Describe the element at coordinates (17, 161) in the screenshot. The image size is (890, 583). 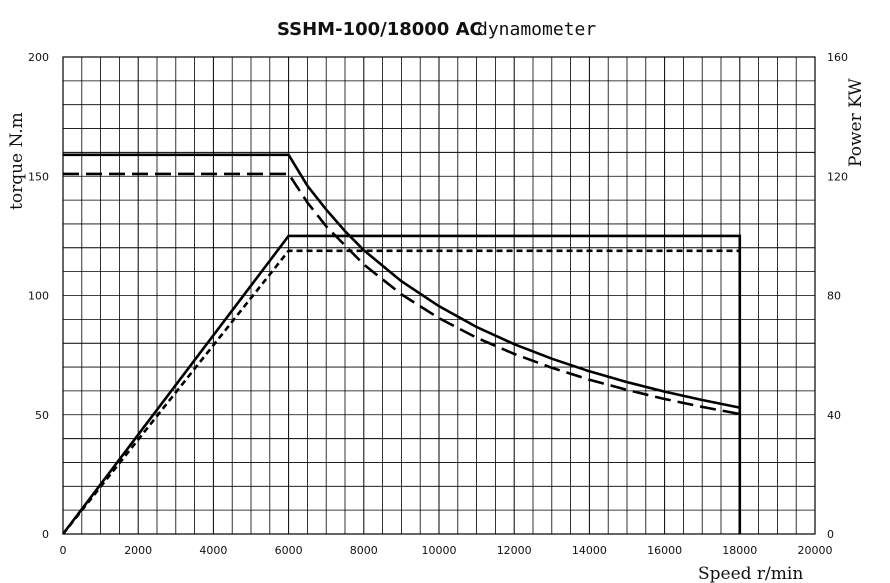
I see `y-left-axis-label: torque N.m` at that location.